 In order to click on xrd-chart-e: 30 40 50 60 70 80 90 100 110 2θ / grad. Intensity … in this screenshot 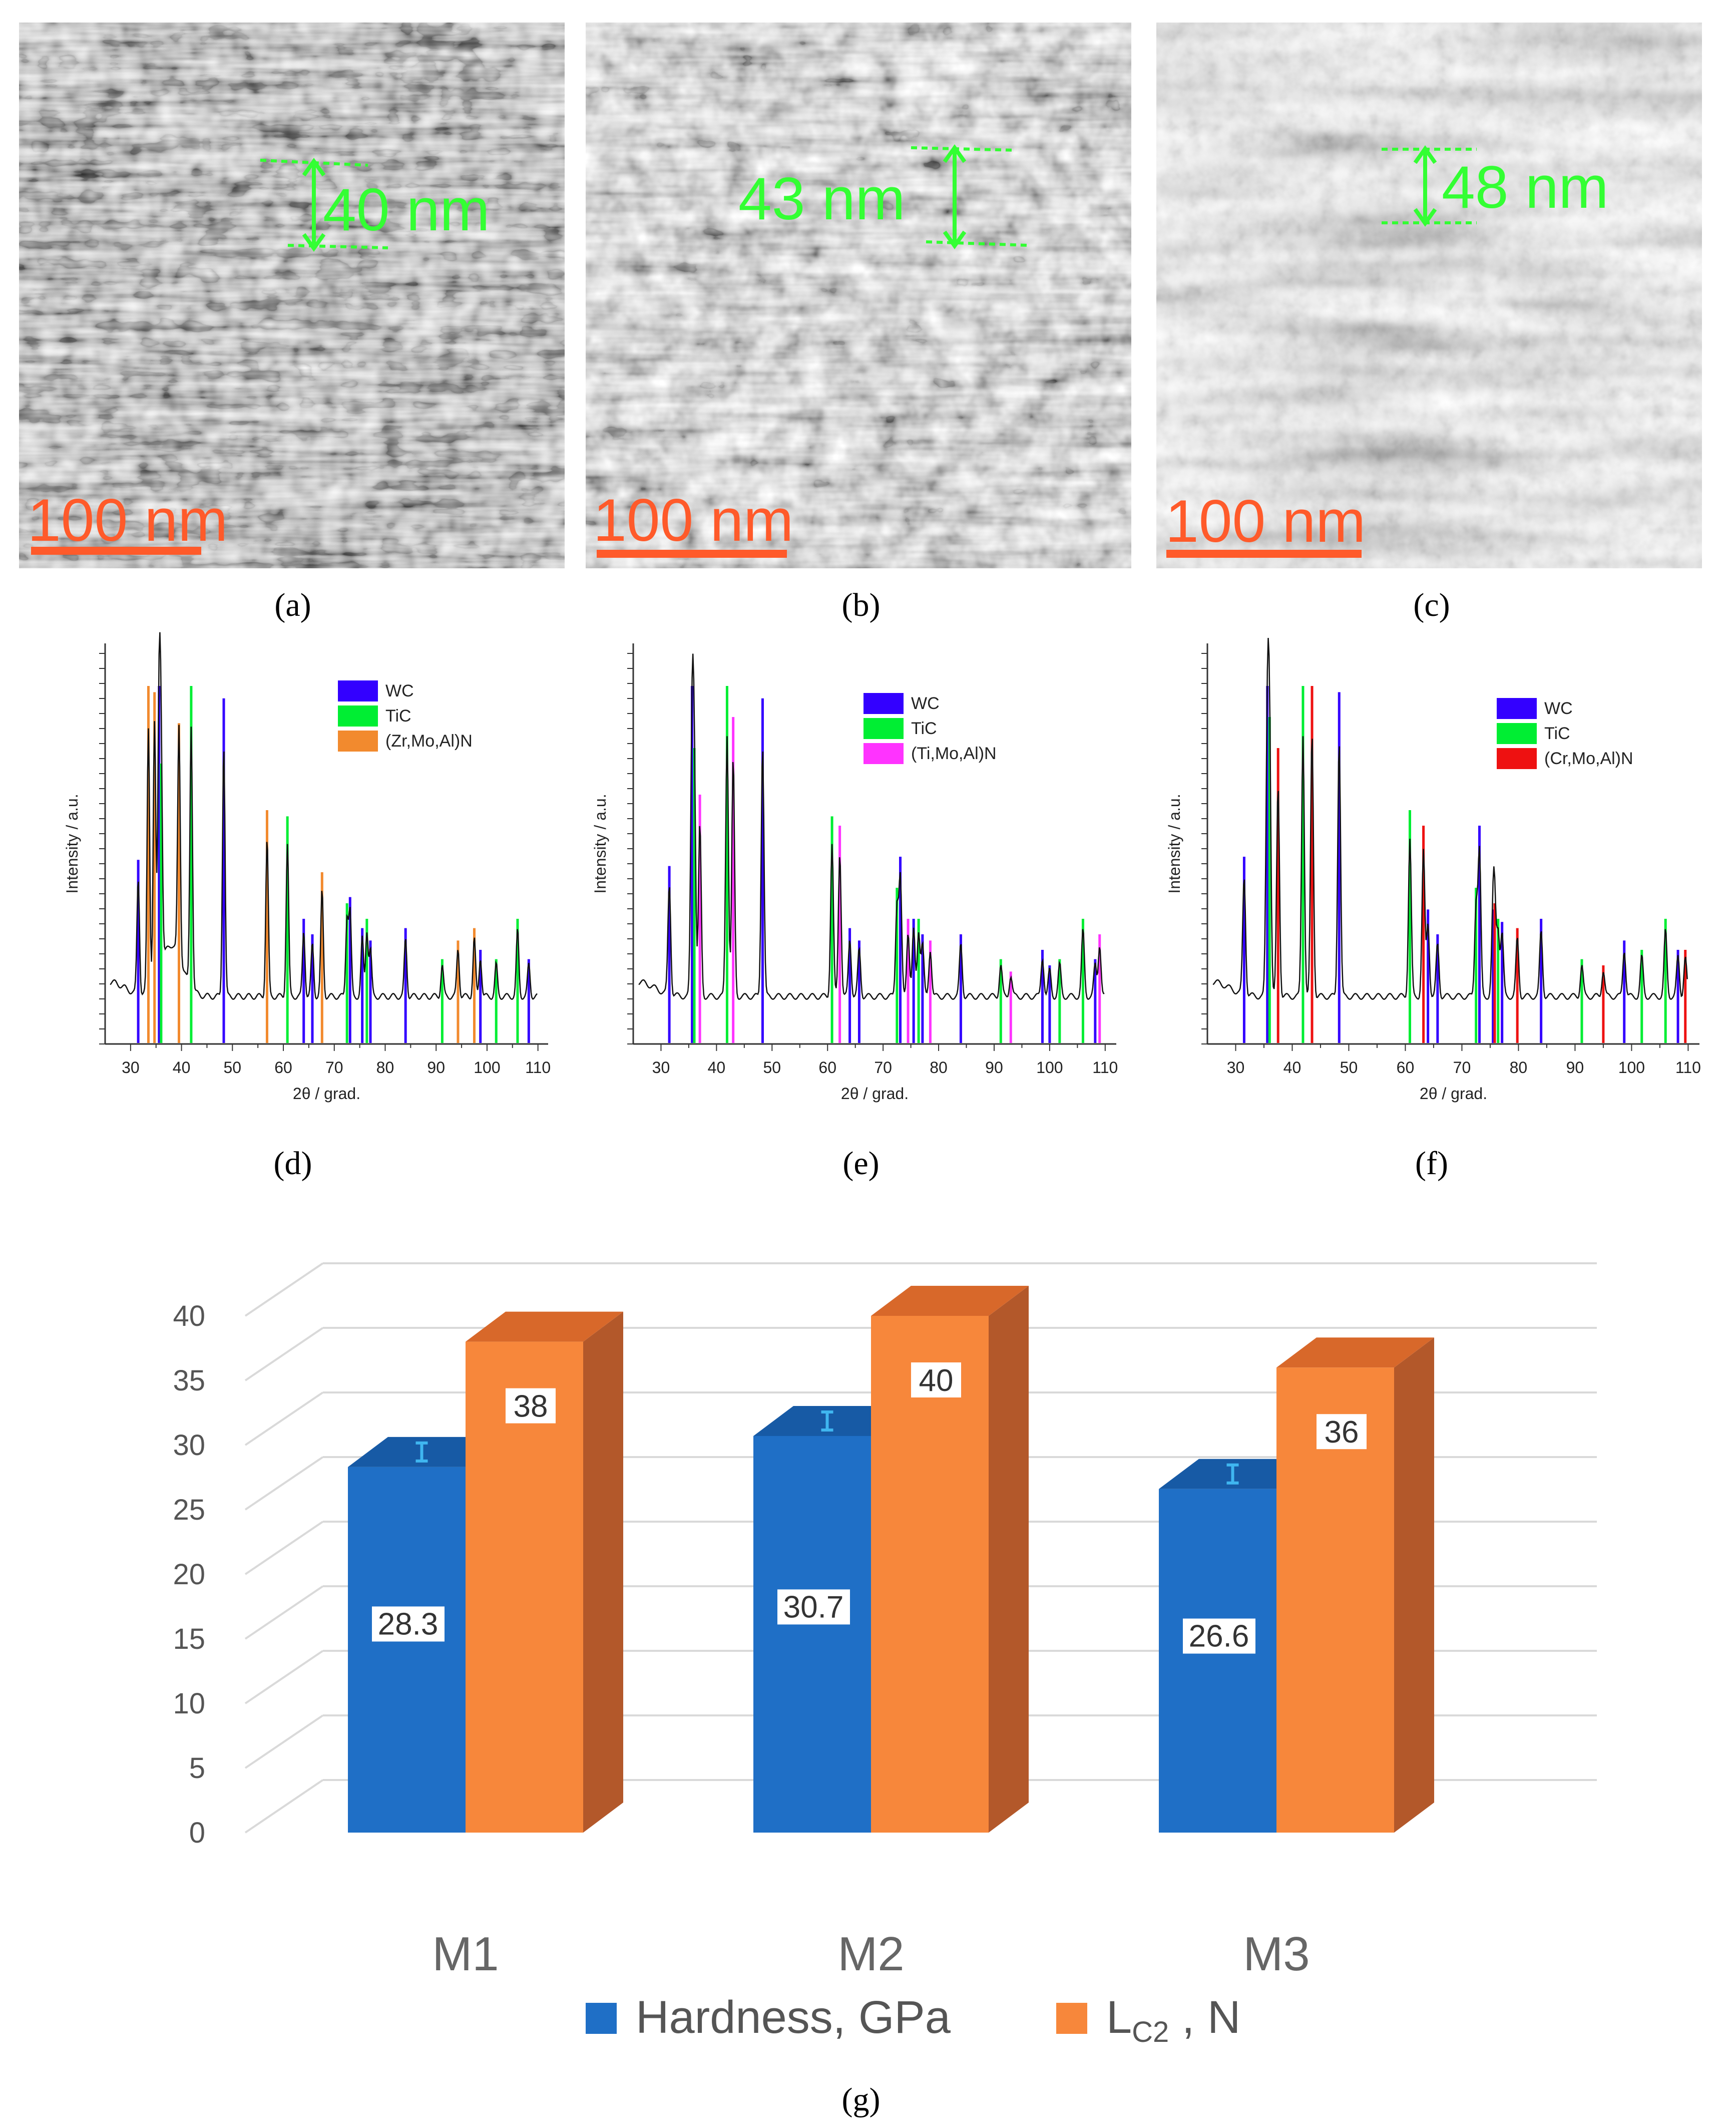, I will do `click(854, 912)`.